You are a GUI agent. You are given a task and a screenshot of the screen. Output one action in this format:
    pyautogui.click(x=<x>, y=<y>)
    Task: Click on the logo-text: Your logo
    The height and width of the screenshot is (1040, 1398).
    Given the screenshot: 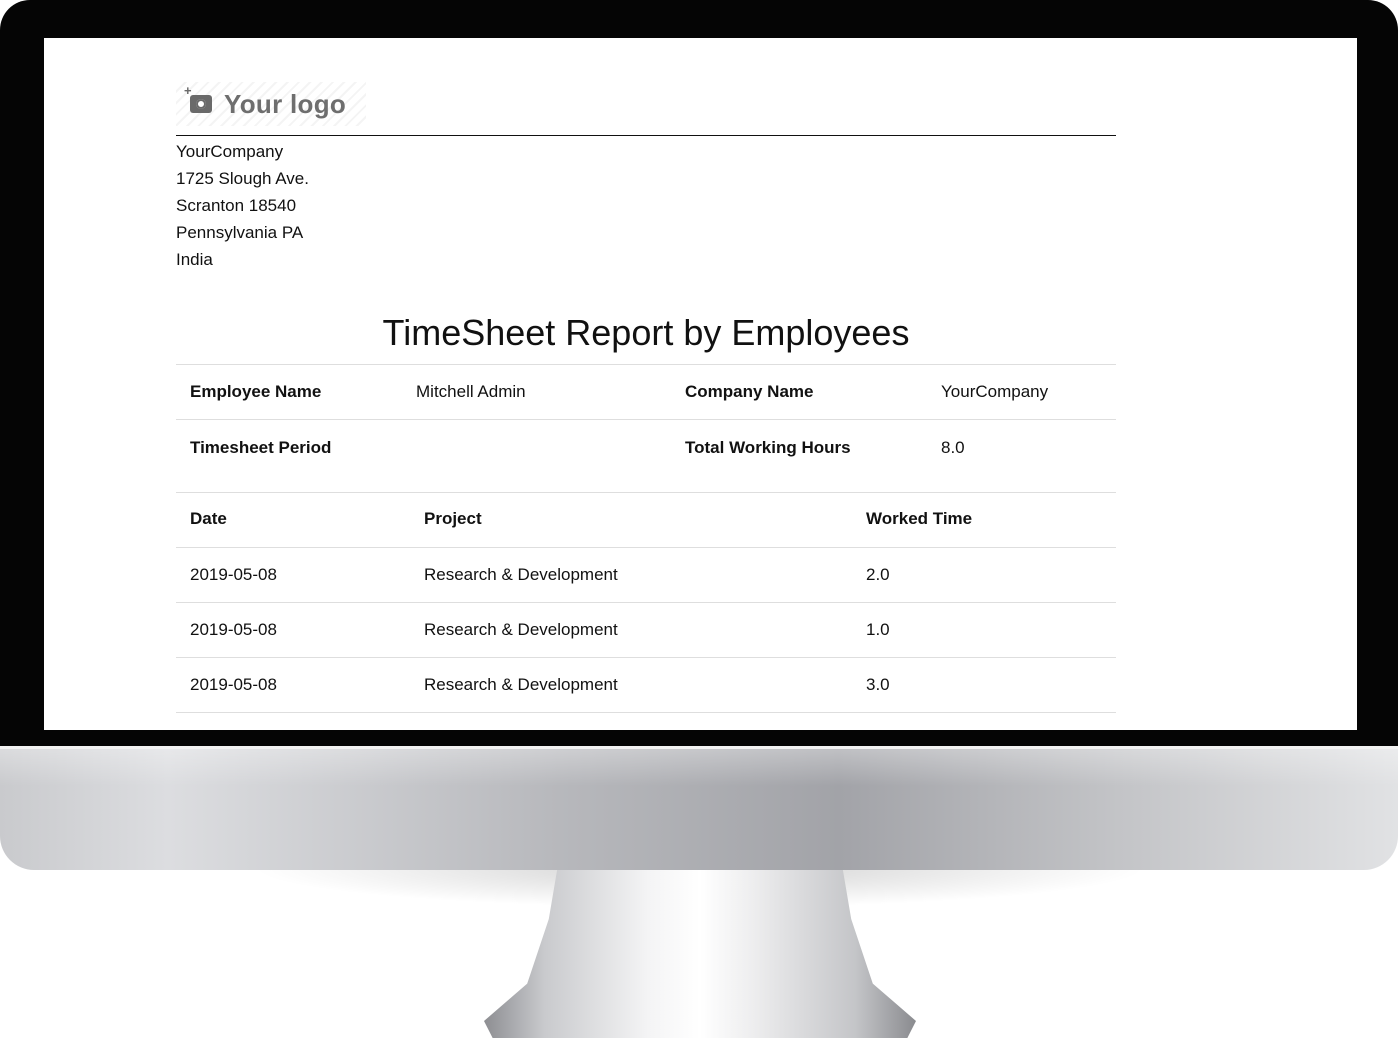 What is the action you would take?
    pyautogui.click(x=285, y=103)
    